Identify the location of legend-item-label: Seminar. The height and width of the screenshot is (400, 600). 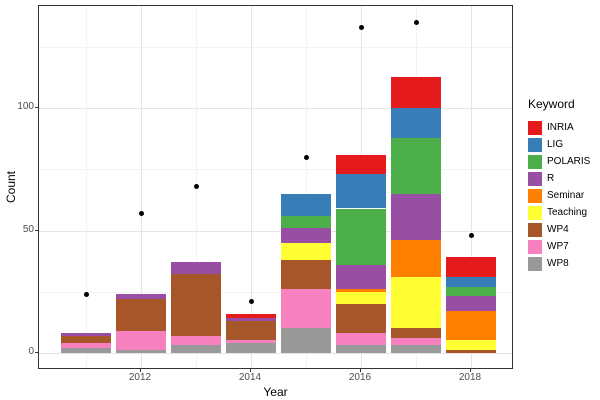
(566, 195).